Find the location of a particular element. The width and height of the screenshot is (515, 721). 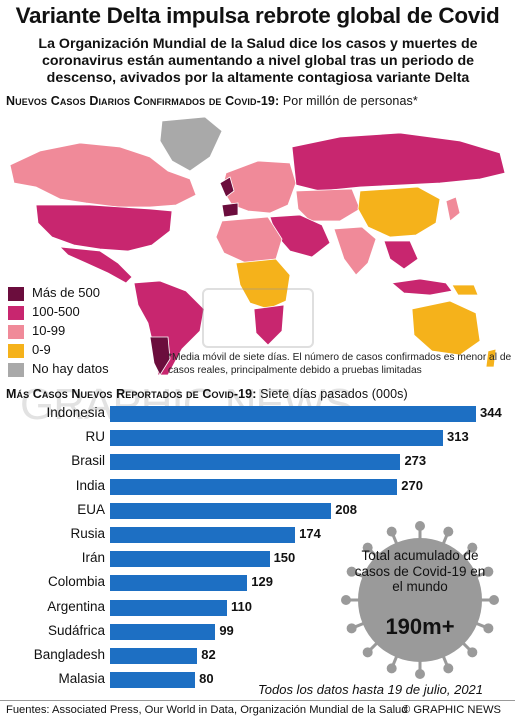

bar-category-label: Brasil is located at coordinates (88, 461).